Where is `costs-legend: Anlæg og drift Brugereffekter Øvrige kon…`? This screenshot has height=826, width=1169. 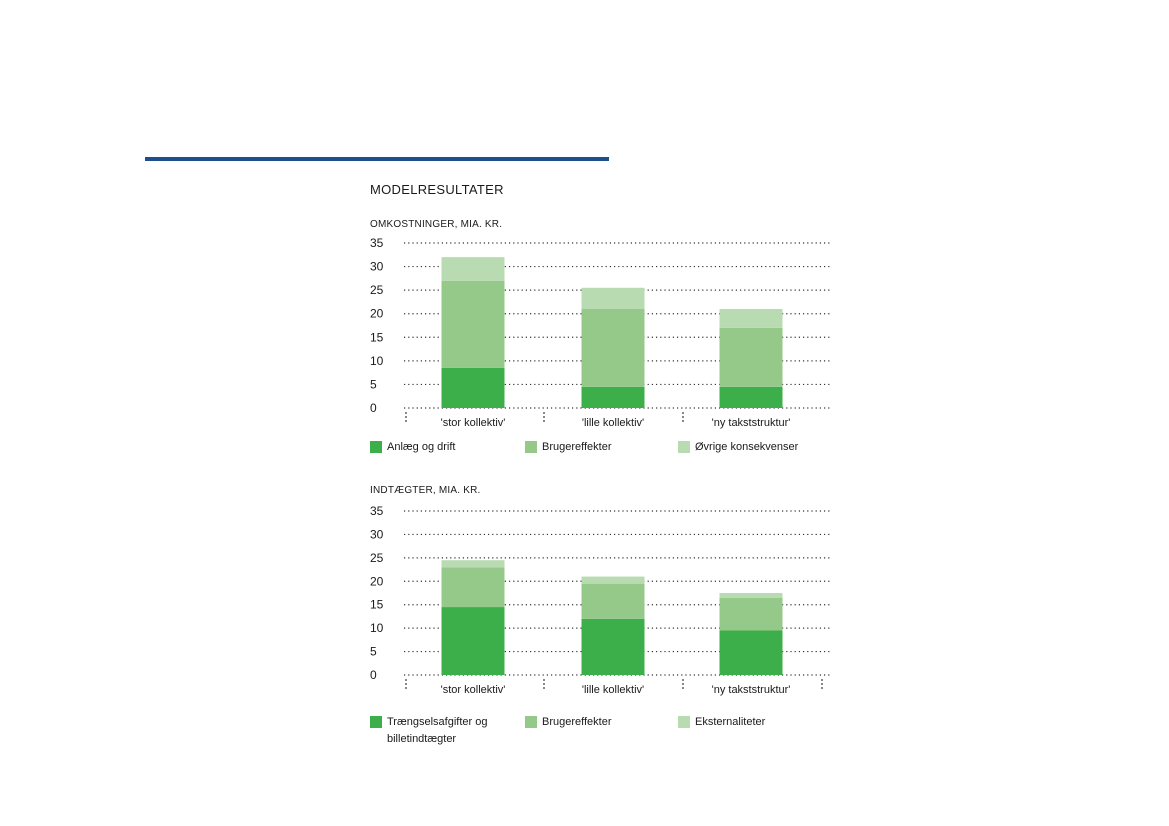
costs-legend: Anlæg og drift Brugereffekter Øvrige kon… is located at coordinates (605, 461).